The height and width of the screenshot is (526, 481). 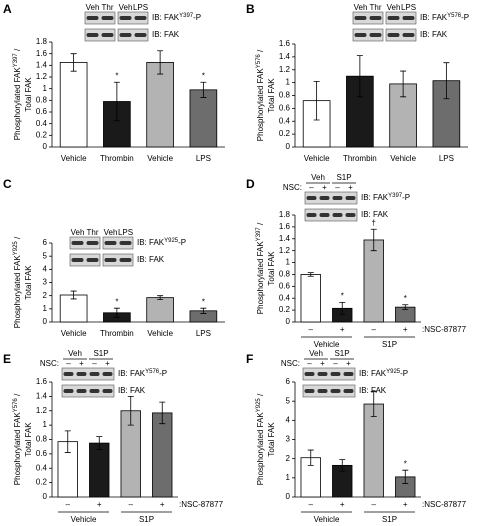 What do you see at coordinates (28, 94) in the screenshot?
I see `y-axis-label: Total FAK` at bounding box center [28, 94].